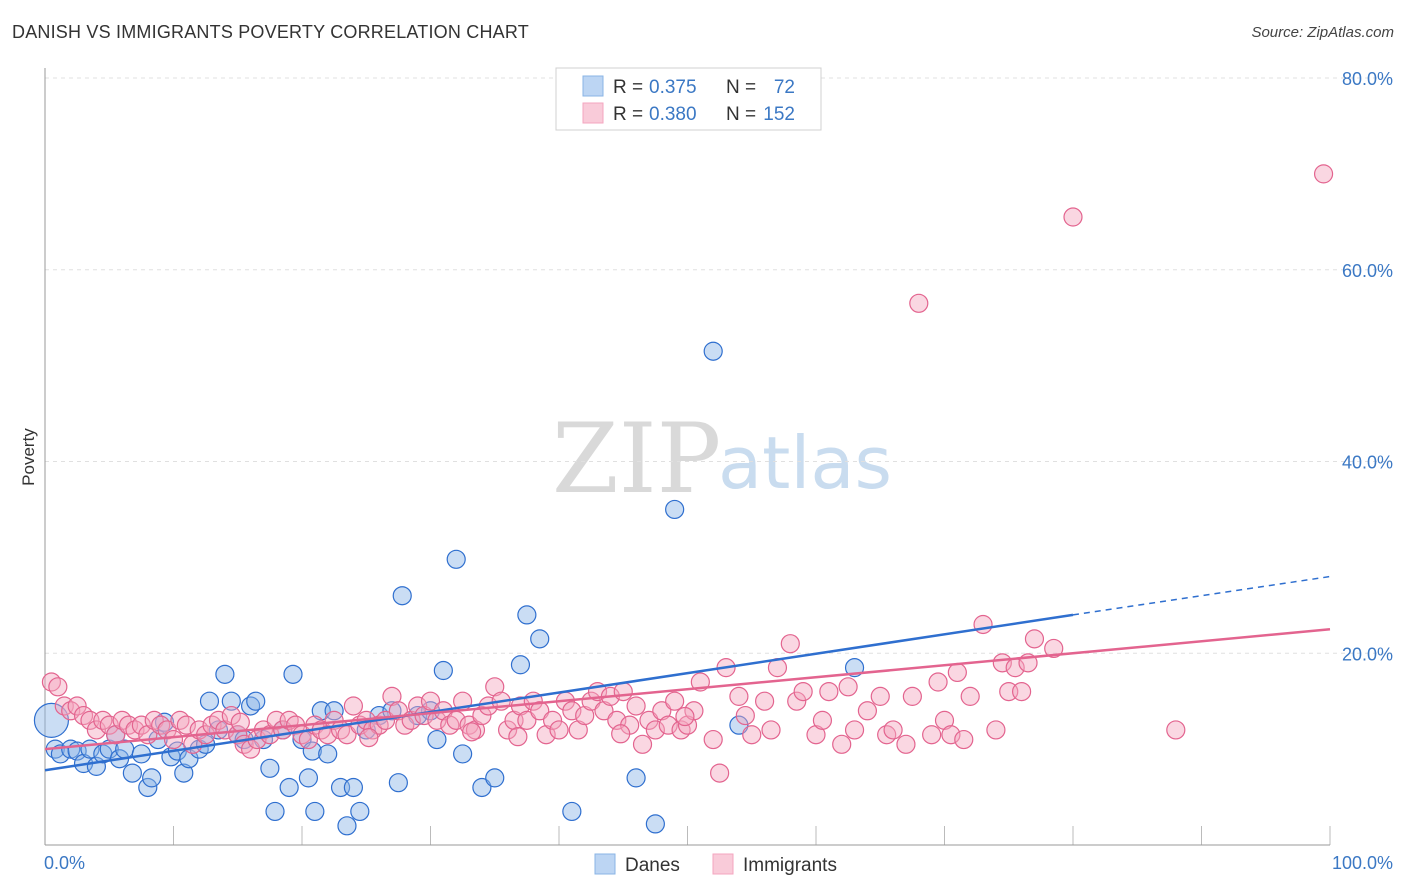 The image size is (1406, 892). What do you see at coordinates (28, 457) in the screenshot?
I see `y-axis-title: Poverty` at bounding box center [28, 457].